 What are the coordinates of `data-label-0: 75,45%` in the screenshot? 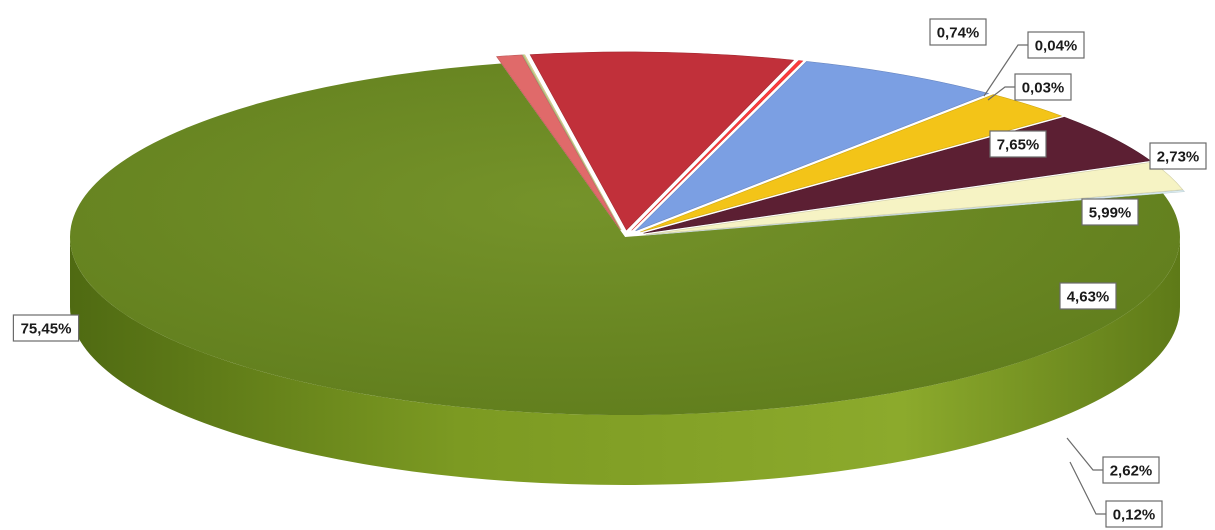 It's located at (46, 329).